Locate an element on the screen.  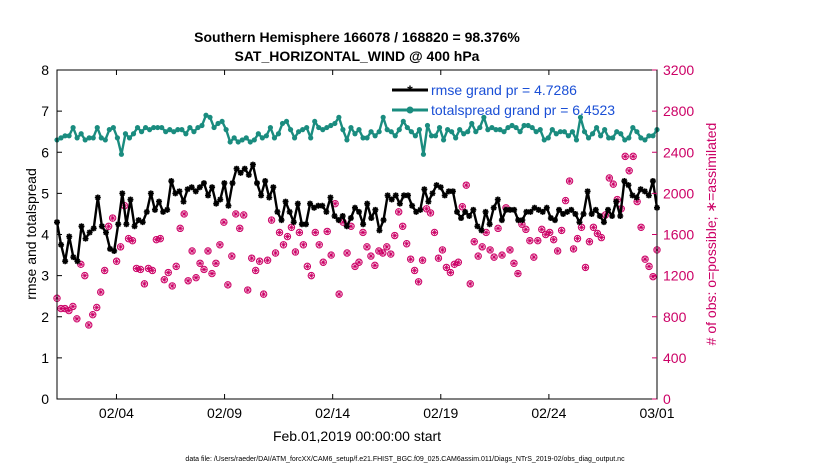
y-right-tick-label: 2800 is located at coordinates (678, 111).